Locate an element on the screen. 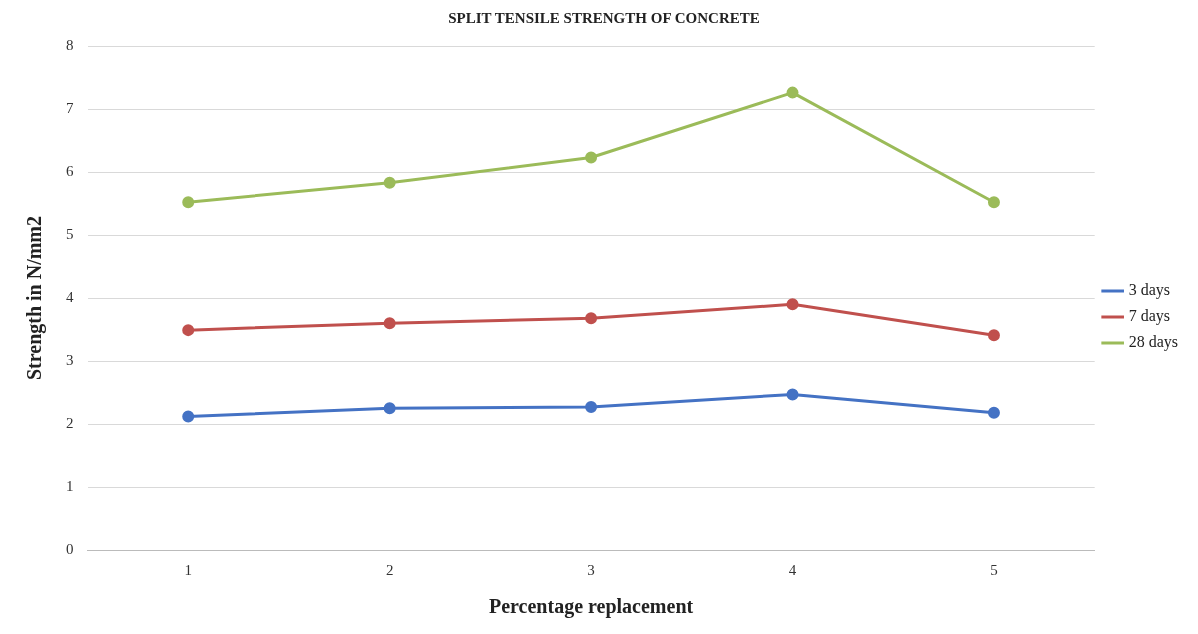 Image resolution: width=1198 pixels, height=634 pixels. x-tick-label: 5 is located at coordinates (994, 569).